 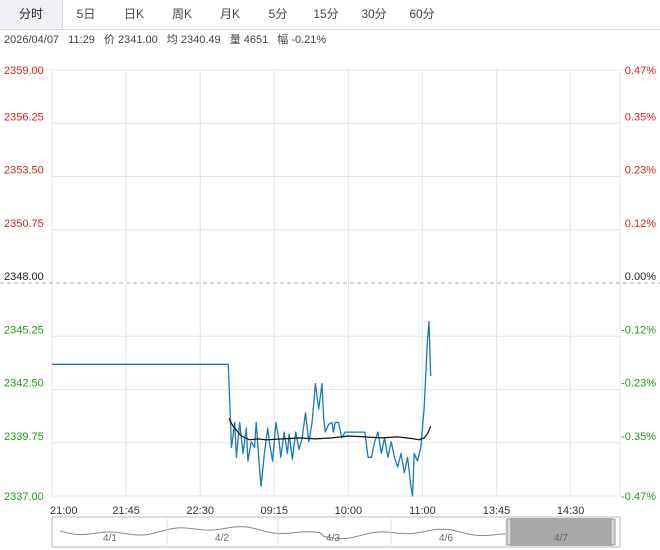 I want to click on navigator-overview-line, so click(x=283, y=533).